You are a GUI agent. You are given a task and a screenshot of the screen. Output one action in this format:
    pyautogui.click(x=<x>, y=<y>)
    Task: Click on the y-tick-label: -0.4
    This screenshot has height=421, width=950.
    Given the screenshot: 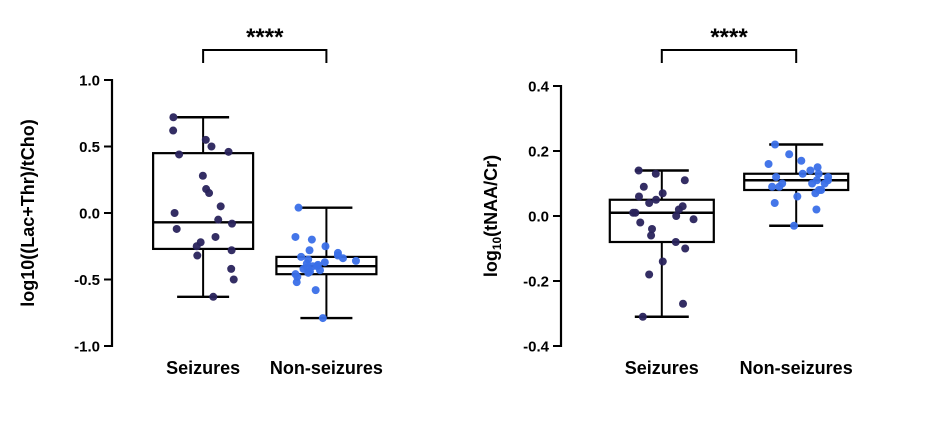 What is the action you would take?
    pyautogui.click(x=536, y=347)
    